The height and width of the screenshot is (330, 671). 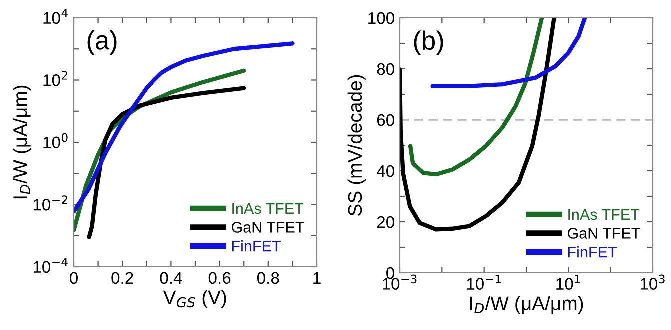 What do you see at coordinates (74, 278) in the screenshot?
I see `x-tick-label: 0` at bounding box center [74, 278].